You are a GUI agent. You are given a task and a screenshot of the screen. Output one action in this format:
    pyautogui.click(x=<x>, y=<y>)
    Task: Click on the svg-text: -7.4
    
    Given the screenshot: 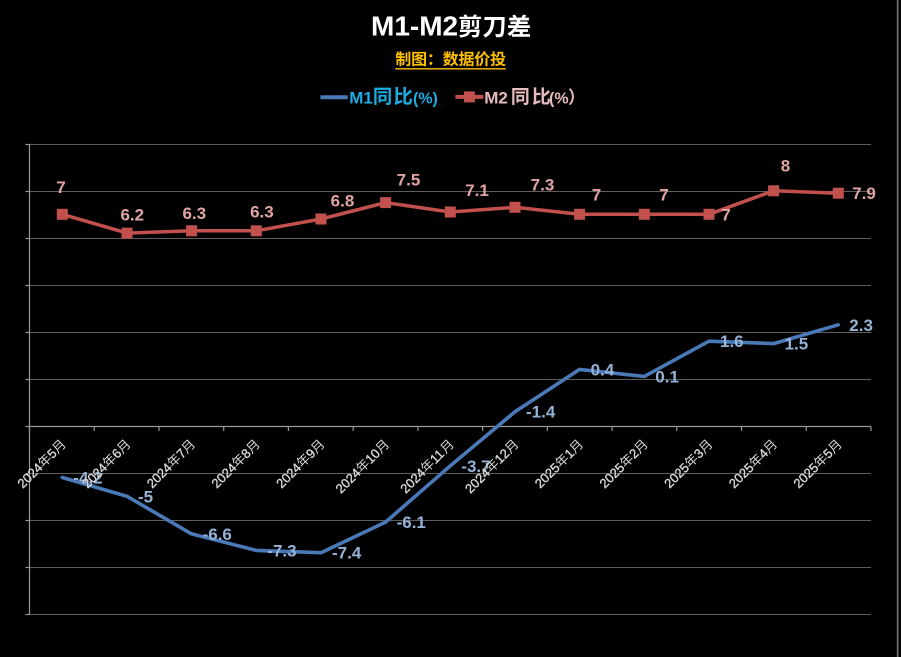 What is the action you would take?
    pyautogui.click(x=347, y=553)
    